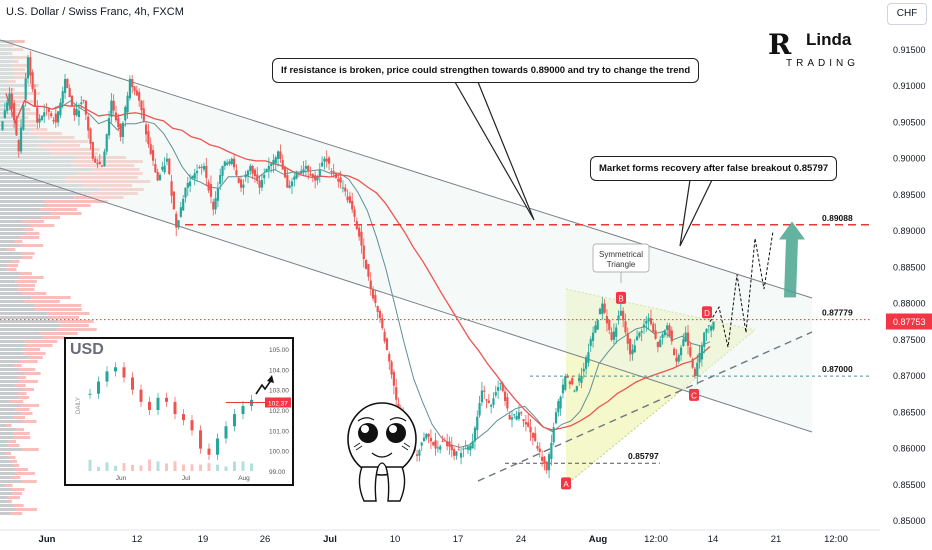 This screenshot has width=932, height=550. I want to click on triangle-lower-edge, so click(660, 407).